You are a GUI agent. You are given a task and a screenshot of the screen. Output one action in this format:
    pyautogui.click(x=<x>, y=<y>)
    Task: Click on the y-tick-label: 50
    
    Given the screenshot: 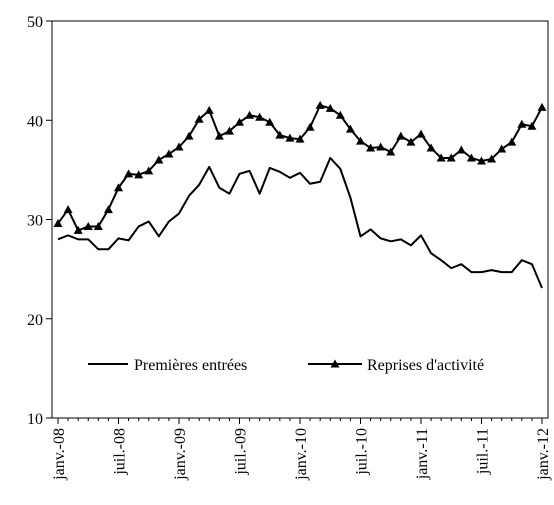 What is the action you would take?
    pyautogui.click(x=35, y=22)
    